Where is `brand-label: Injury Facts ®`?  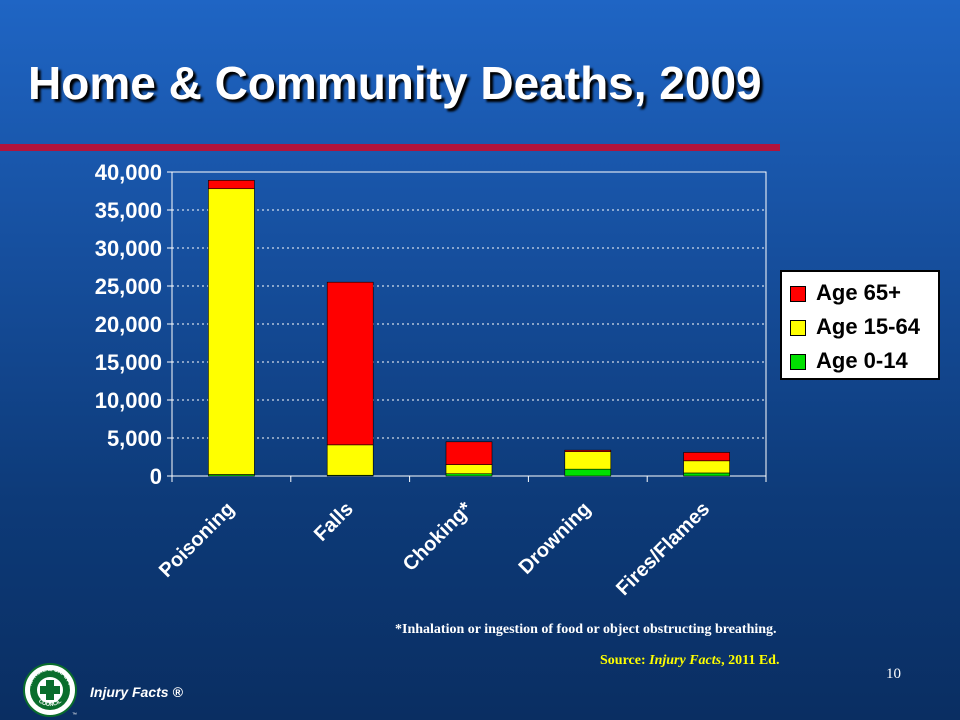 brand-label: Injury Facts ® is located at coordinates (136, 692).